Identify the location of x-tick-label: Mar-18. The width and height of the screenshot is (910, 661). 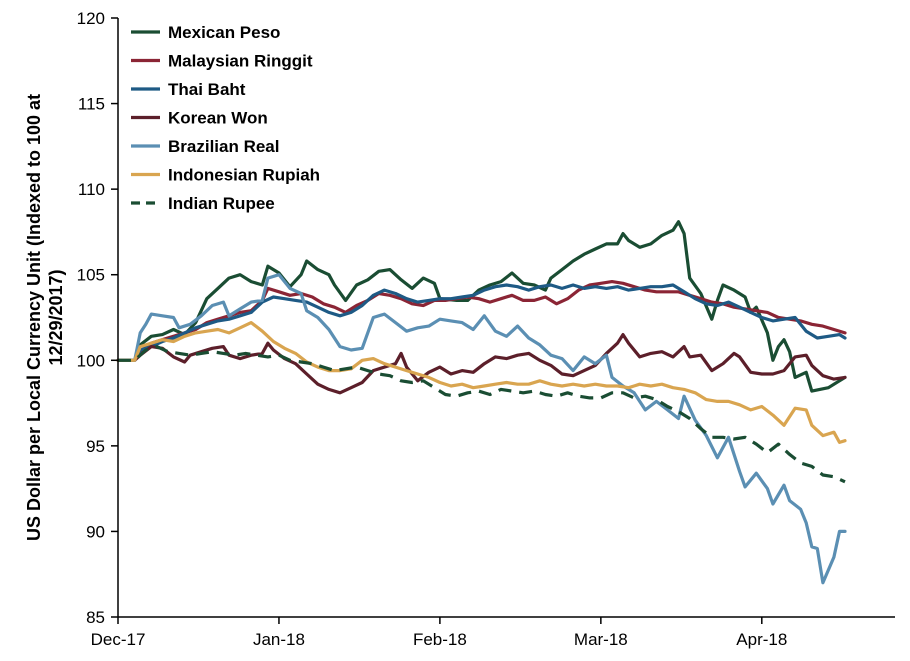
(601, 639).